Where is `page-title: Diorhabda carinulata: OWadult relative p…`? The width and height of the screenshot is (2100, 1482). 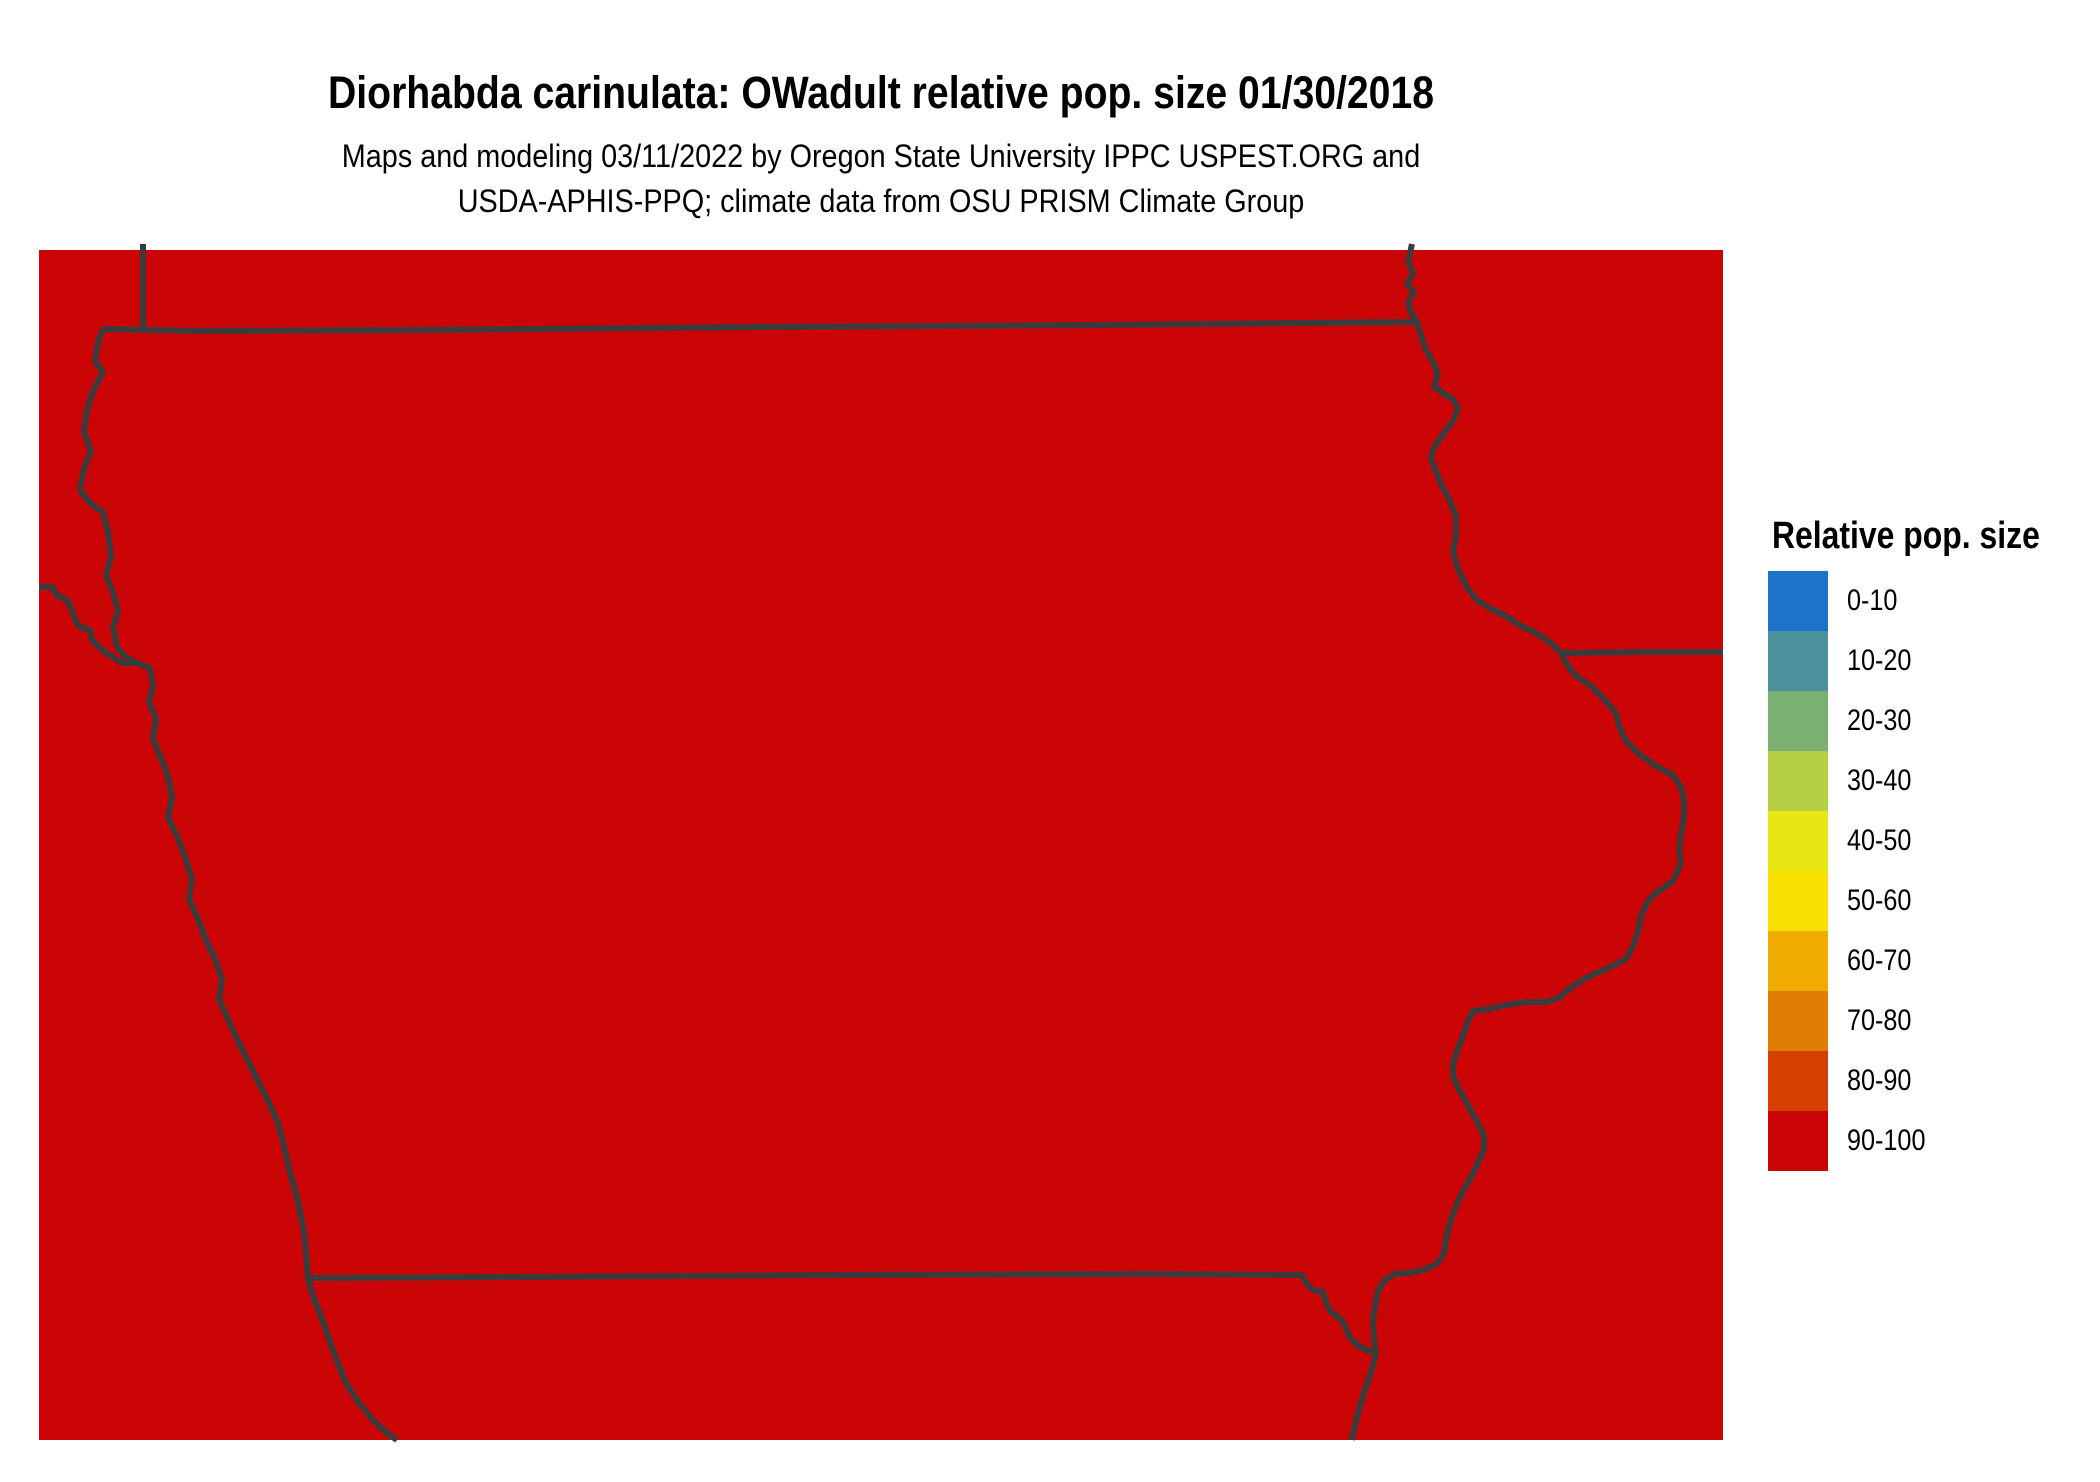
page-title: Diorhabda carinulata: OWadult relative p… is located at coordinates (881, 92).